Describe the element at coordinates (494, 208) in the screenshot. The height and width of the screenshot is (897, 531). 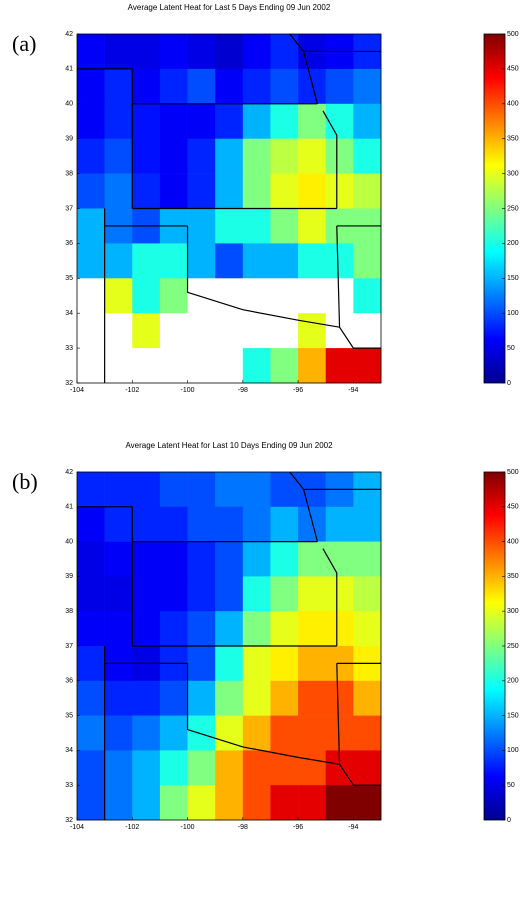
I see `colorbar` at that location.